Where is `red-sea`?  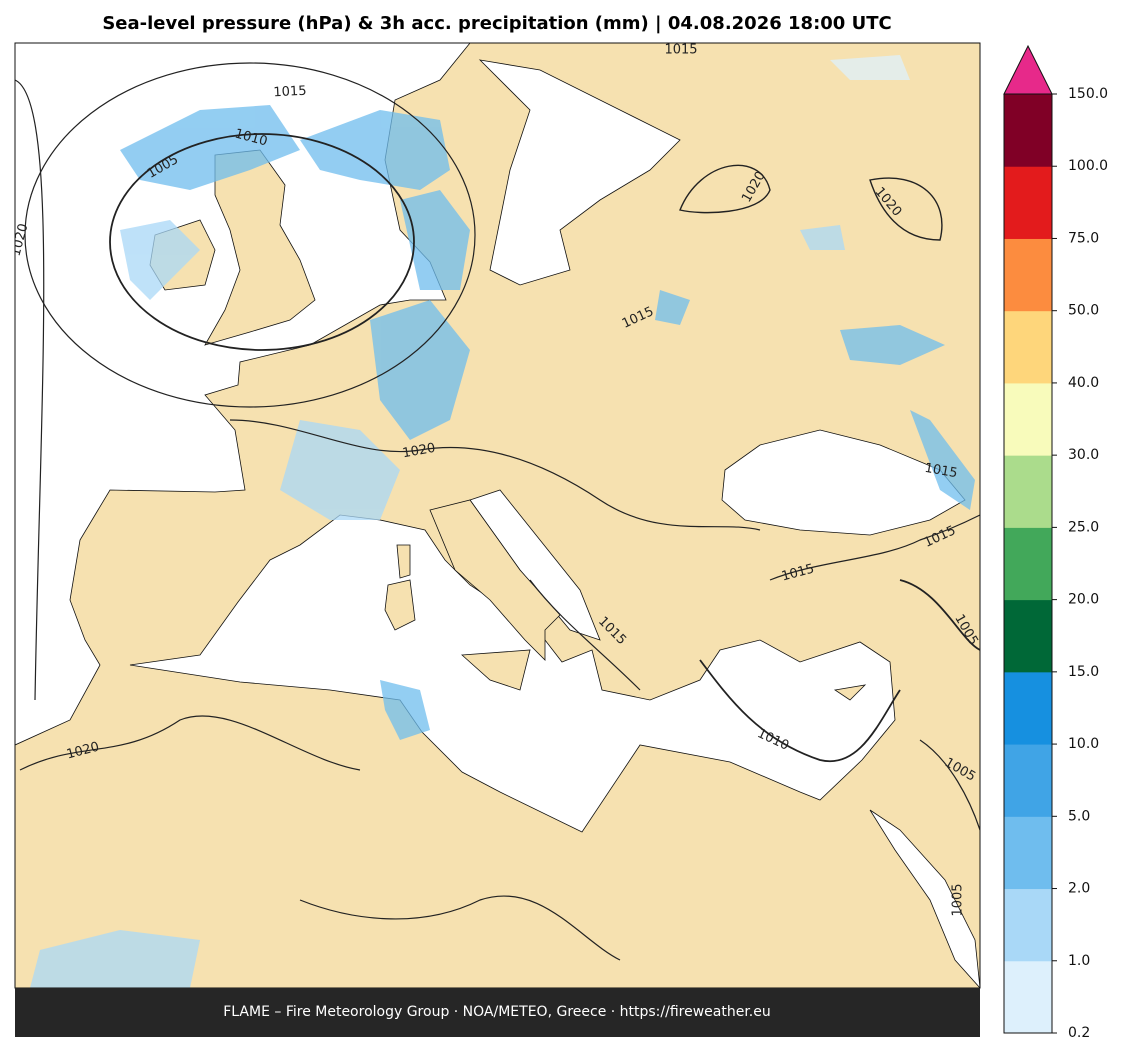
red-sea is located at coordinates (924, 898).